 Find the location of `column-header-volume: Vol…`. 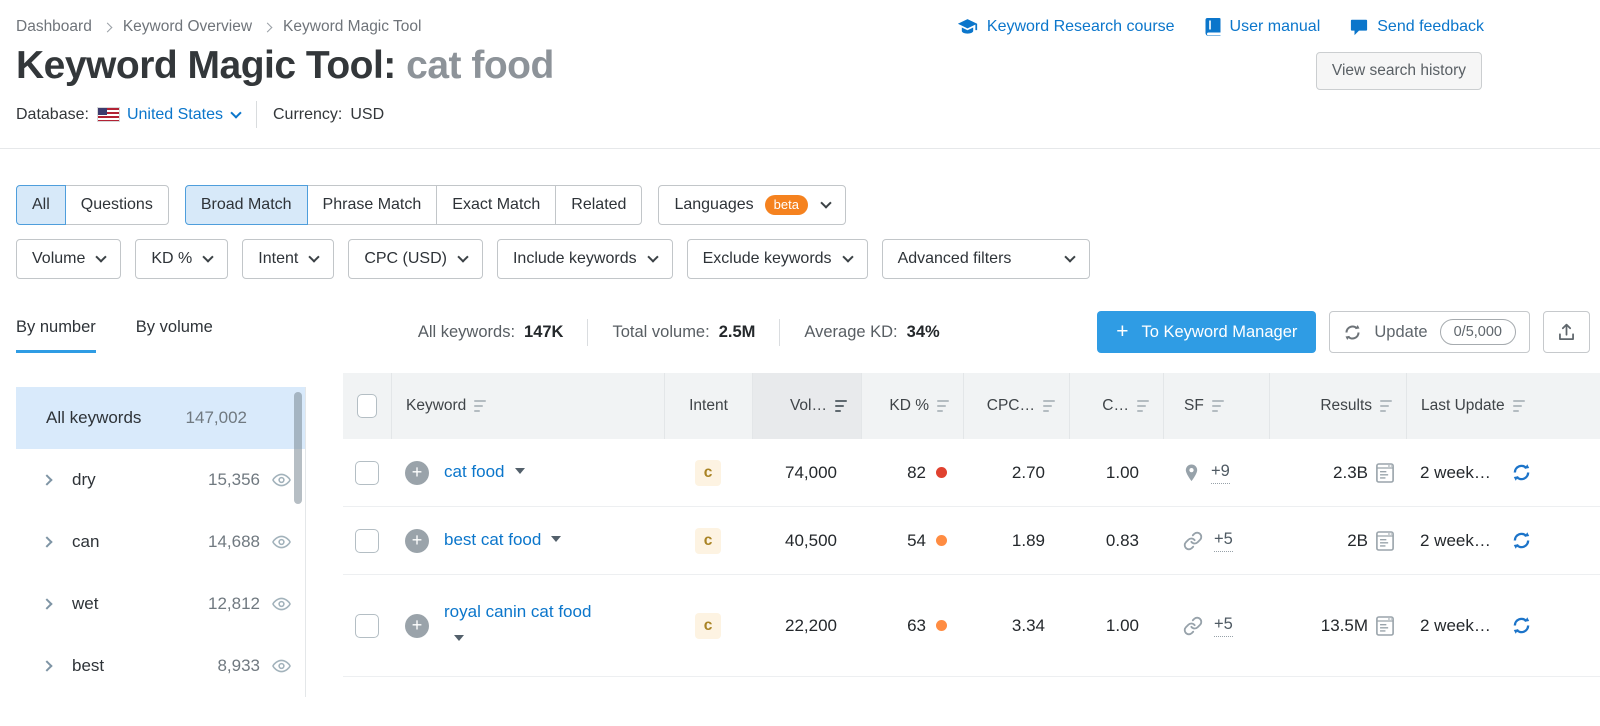

column-header-volume: Vol… is located at coordinates (806, 406).